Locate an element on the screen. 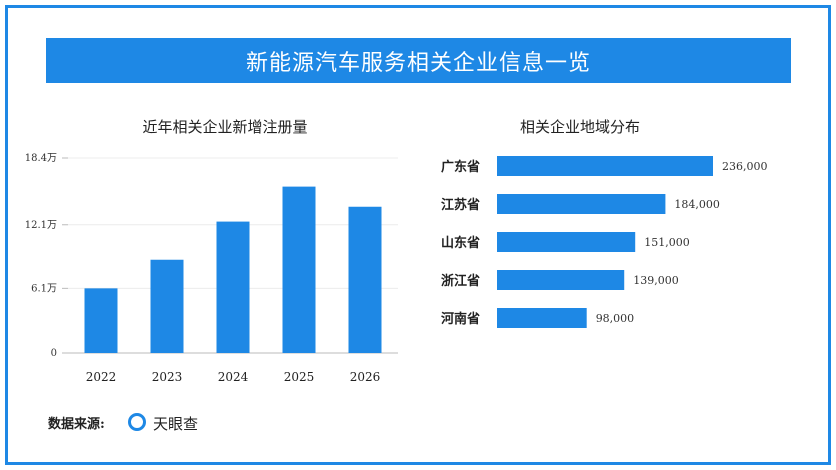  page-title: 新能源汽车服务相关企业信息一览 is located at coordinates (418, 60).